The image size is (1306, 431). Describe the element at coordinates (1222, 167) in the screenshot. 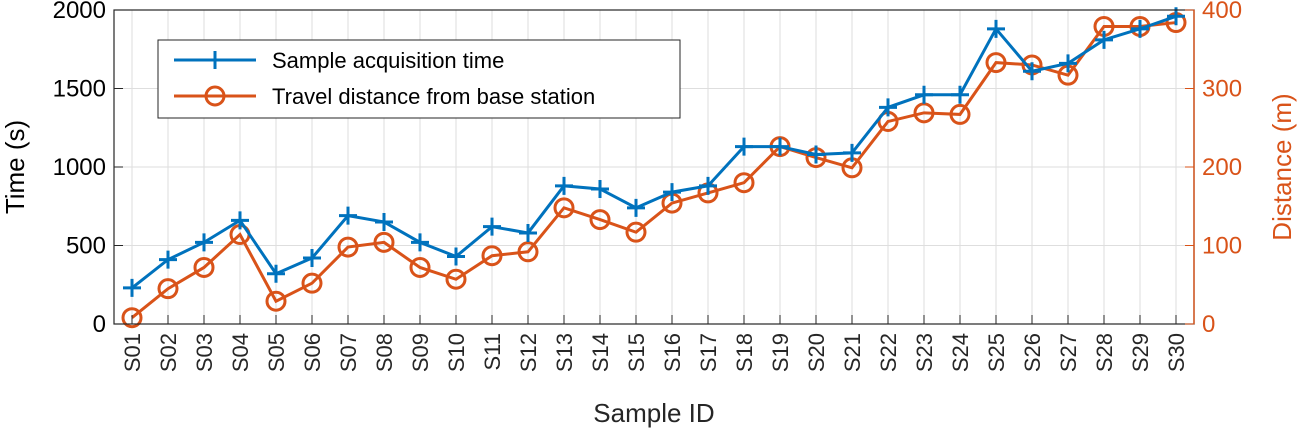

I see `right-tick-label: 200` at that location.